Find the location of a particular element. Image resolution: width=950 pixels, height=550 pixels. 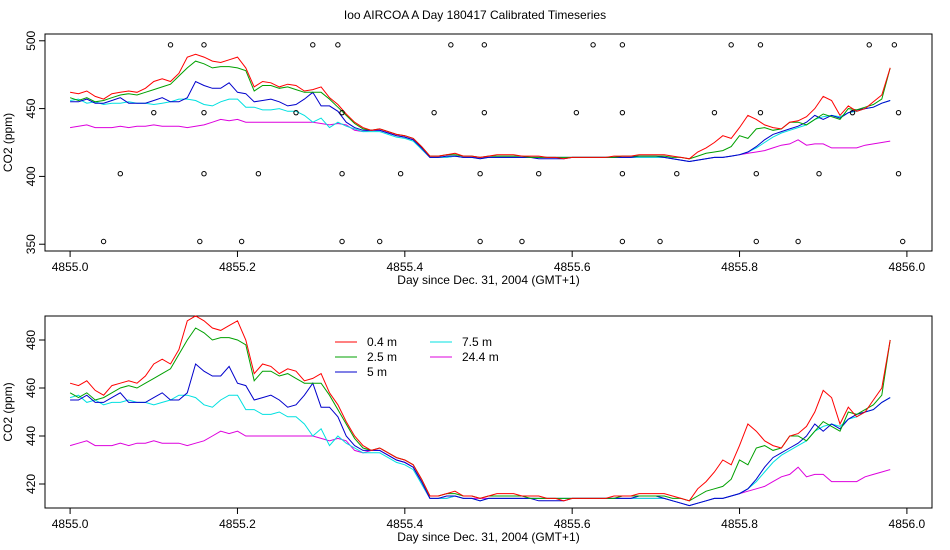

y-tick-label: 480 is located at coordinates (31, 340).